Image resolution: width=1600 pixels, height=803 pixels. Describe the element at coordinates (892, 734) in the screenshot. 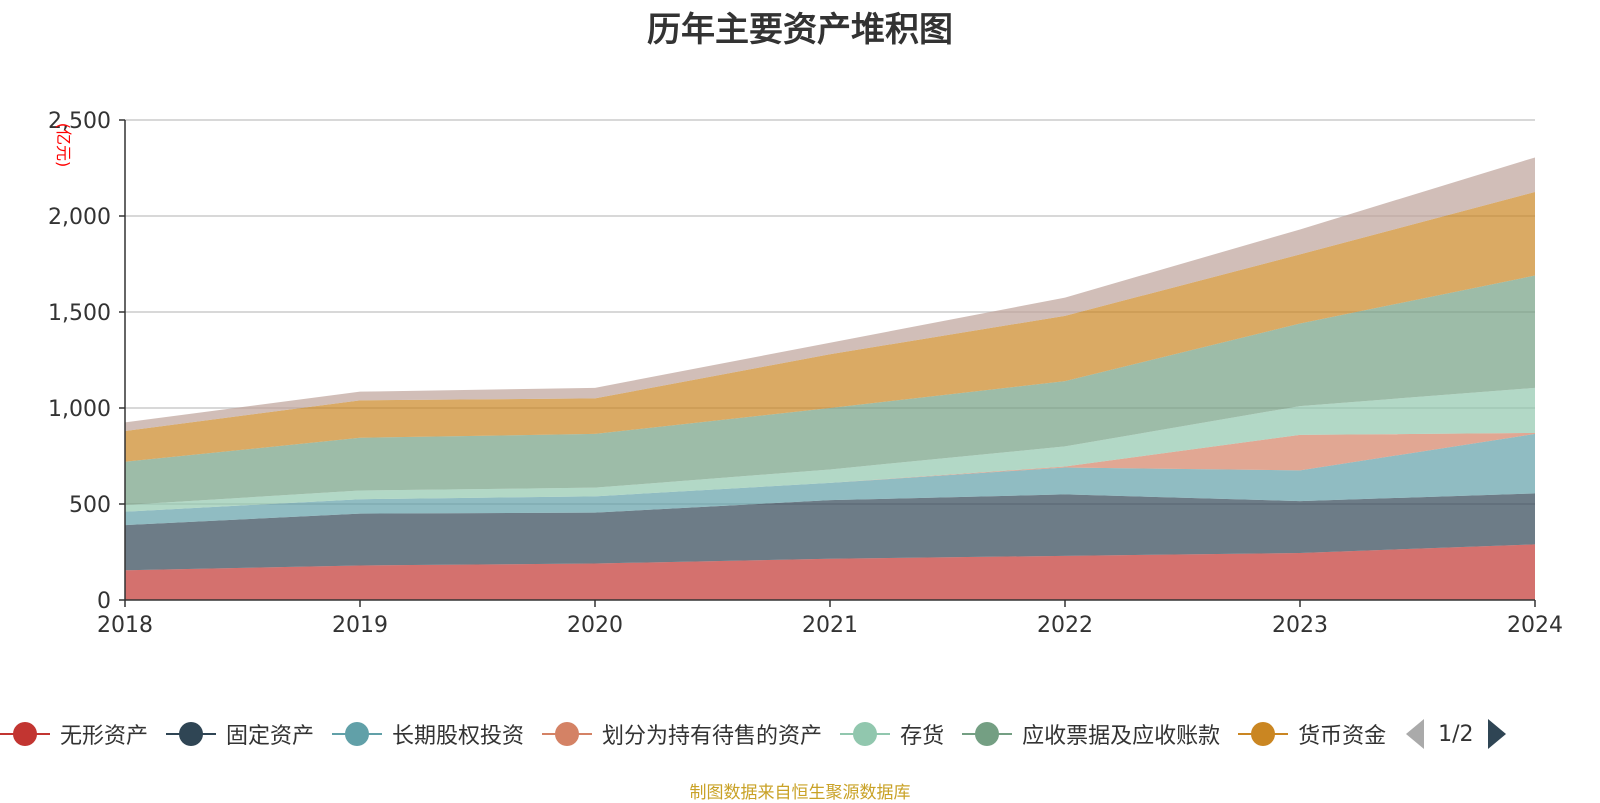

I see `legend-item: 存货` at that location.